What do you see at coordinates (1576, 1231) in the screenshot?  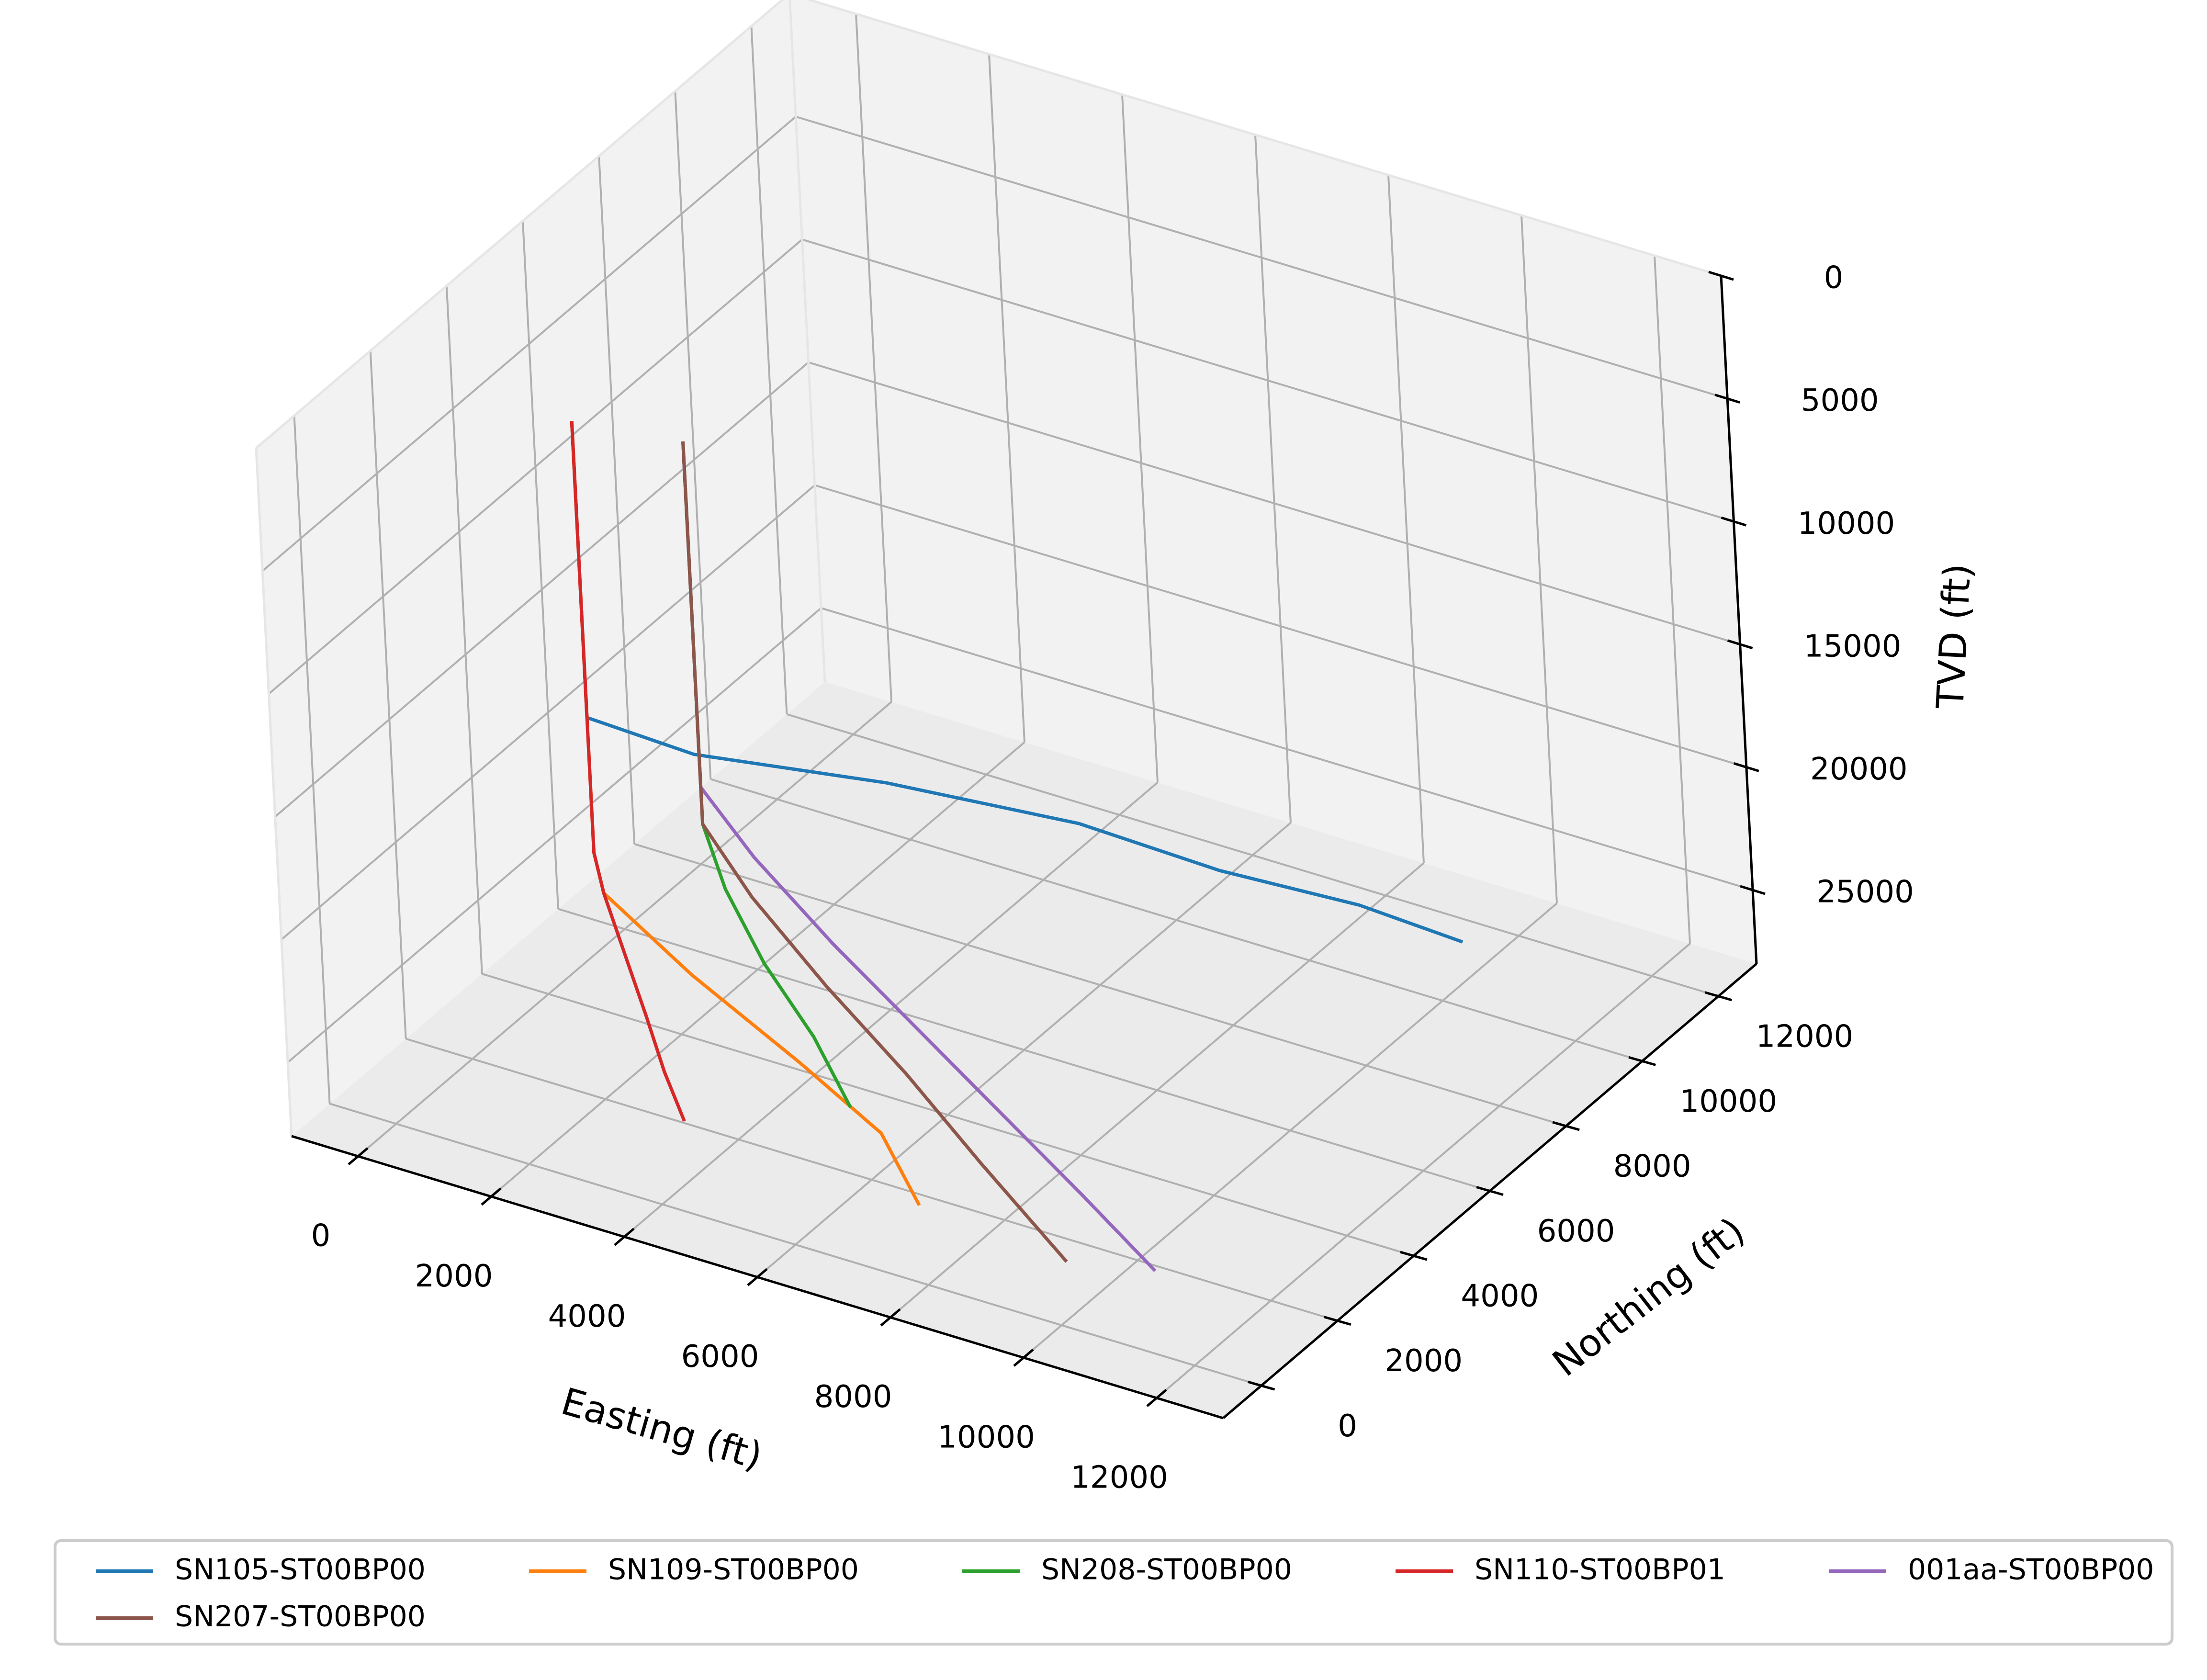 I see `y-tick-label: 6000` at bounding box center [1576, 1231].